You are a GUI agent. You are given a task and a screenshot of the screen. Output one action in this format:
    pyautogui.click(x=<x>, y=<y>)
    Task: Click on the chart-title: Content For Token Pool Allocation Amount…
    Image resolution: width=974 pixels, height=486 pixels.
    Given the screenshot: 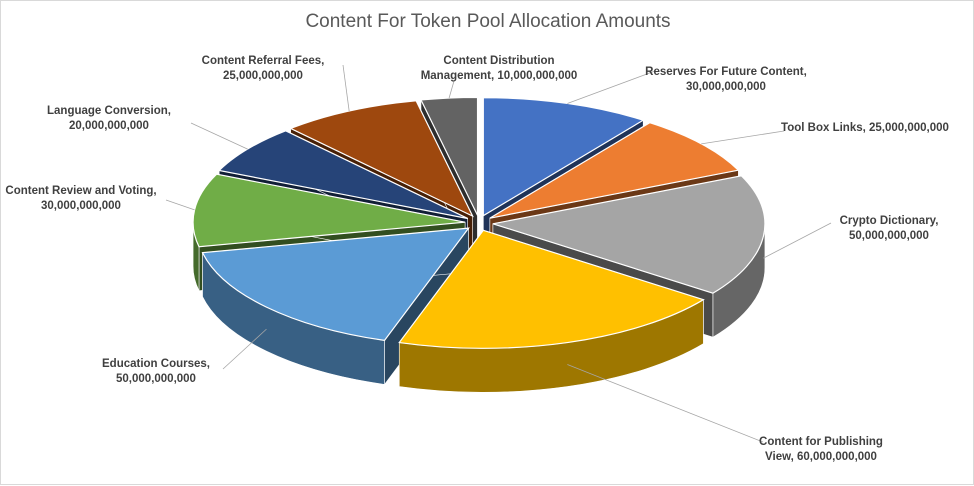 What is the action you would take?
    pyautogui.click(x=488, y=21)
    